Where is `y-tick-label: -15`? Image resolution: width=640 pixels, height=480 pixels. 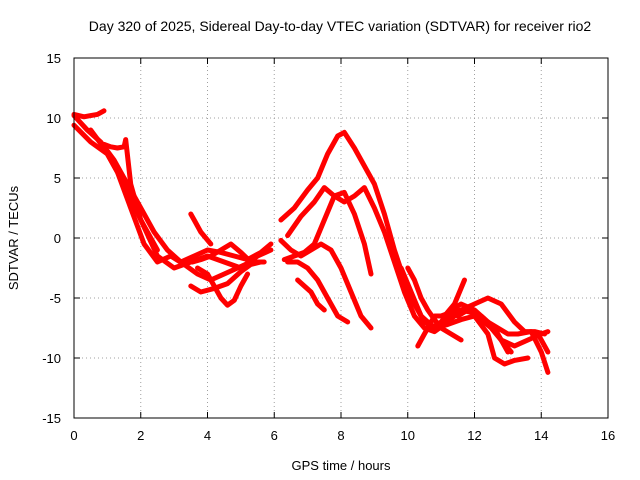 y-tick-label: -15 is located at coordinates (51, 418).